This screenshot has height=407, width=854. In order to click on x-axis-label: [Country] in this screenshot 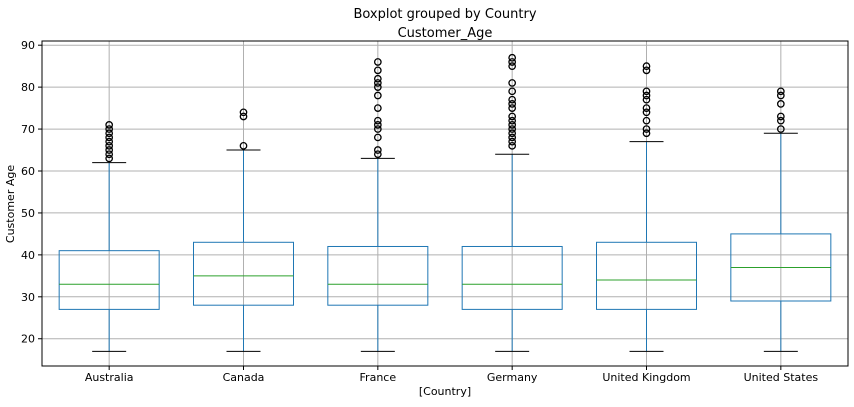, I will do `click(445, 391)`.